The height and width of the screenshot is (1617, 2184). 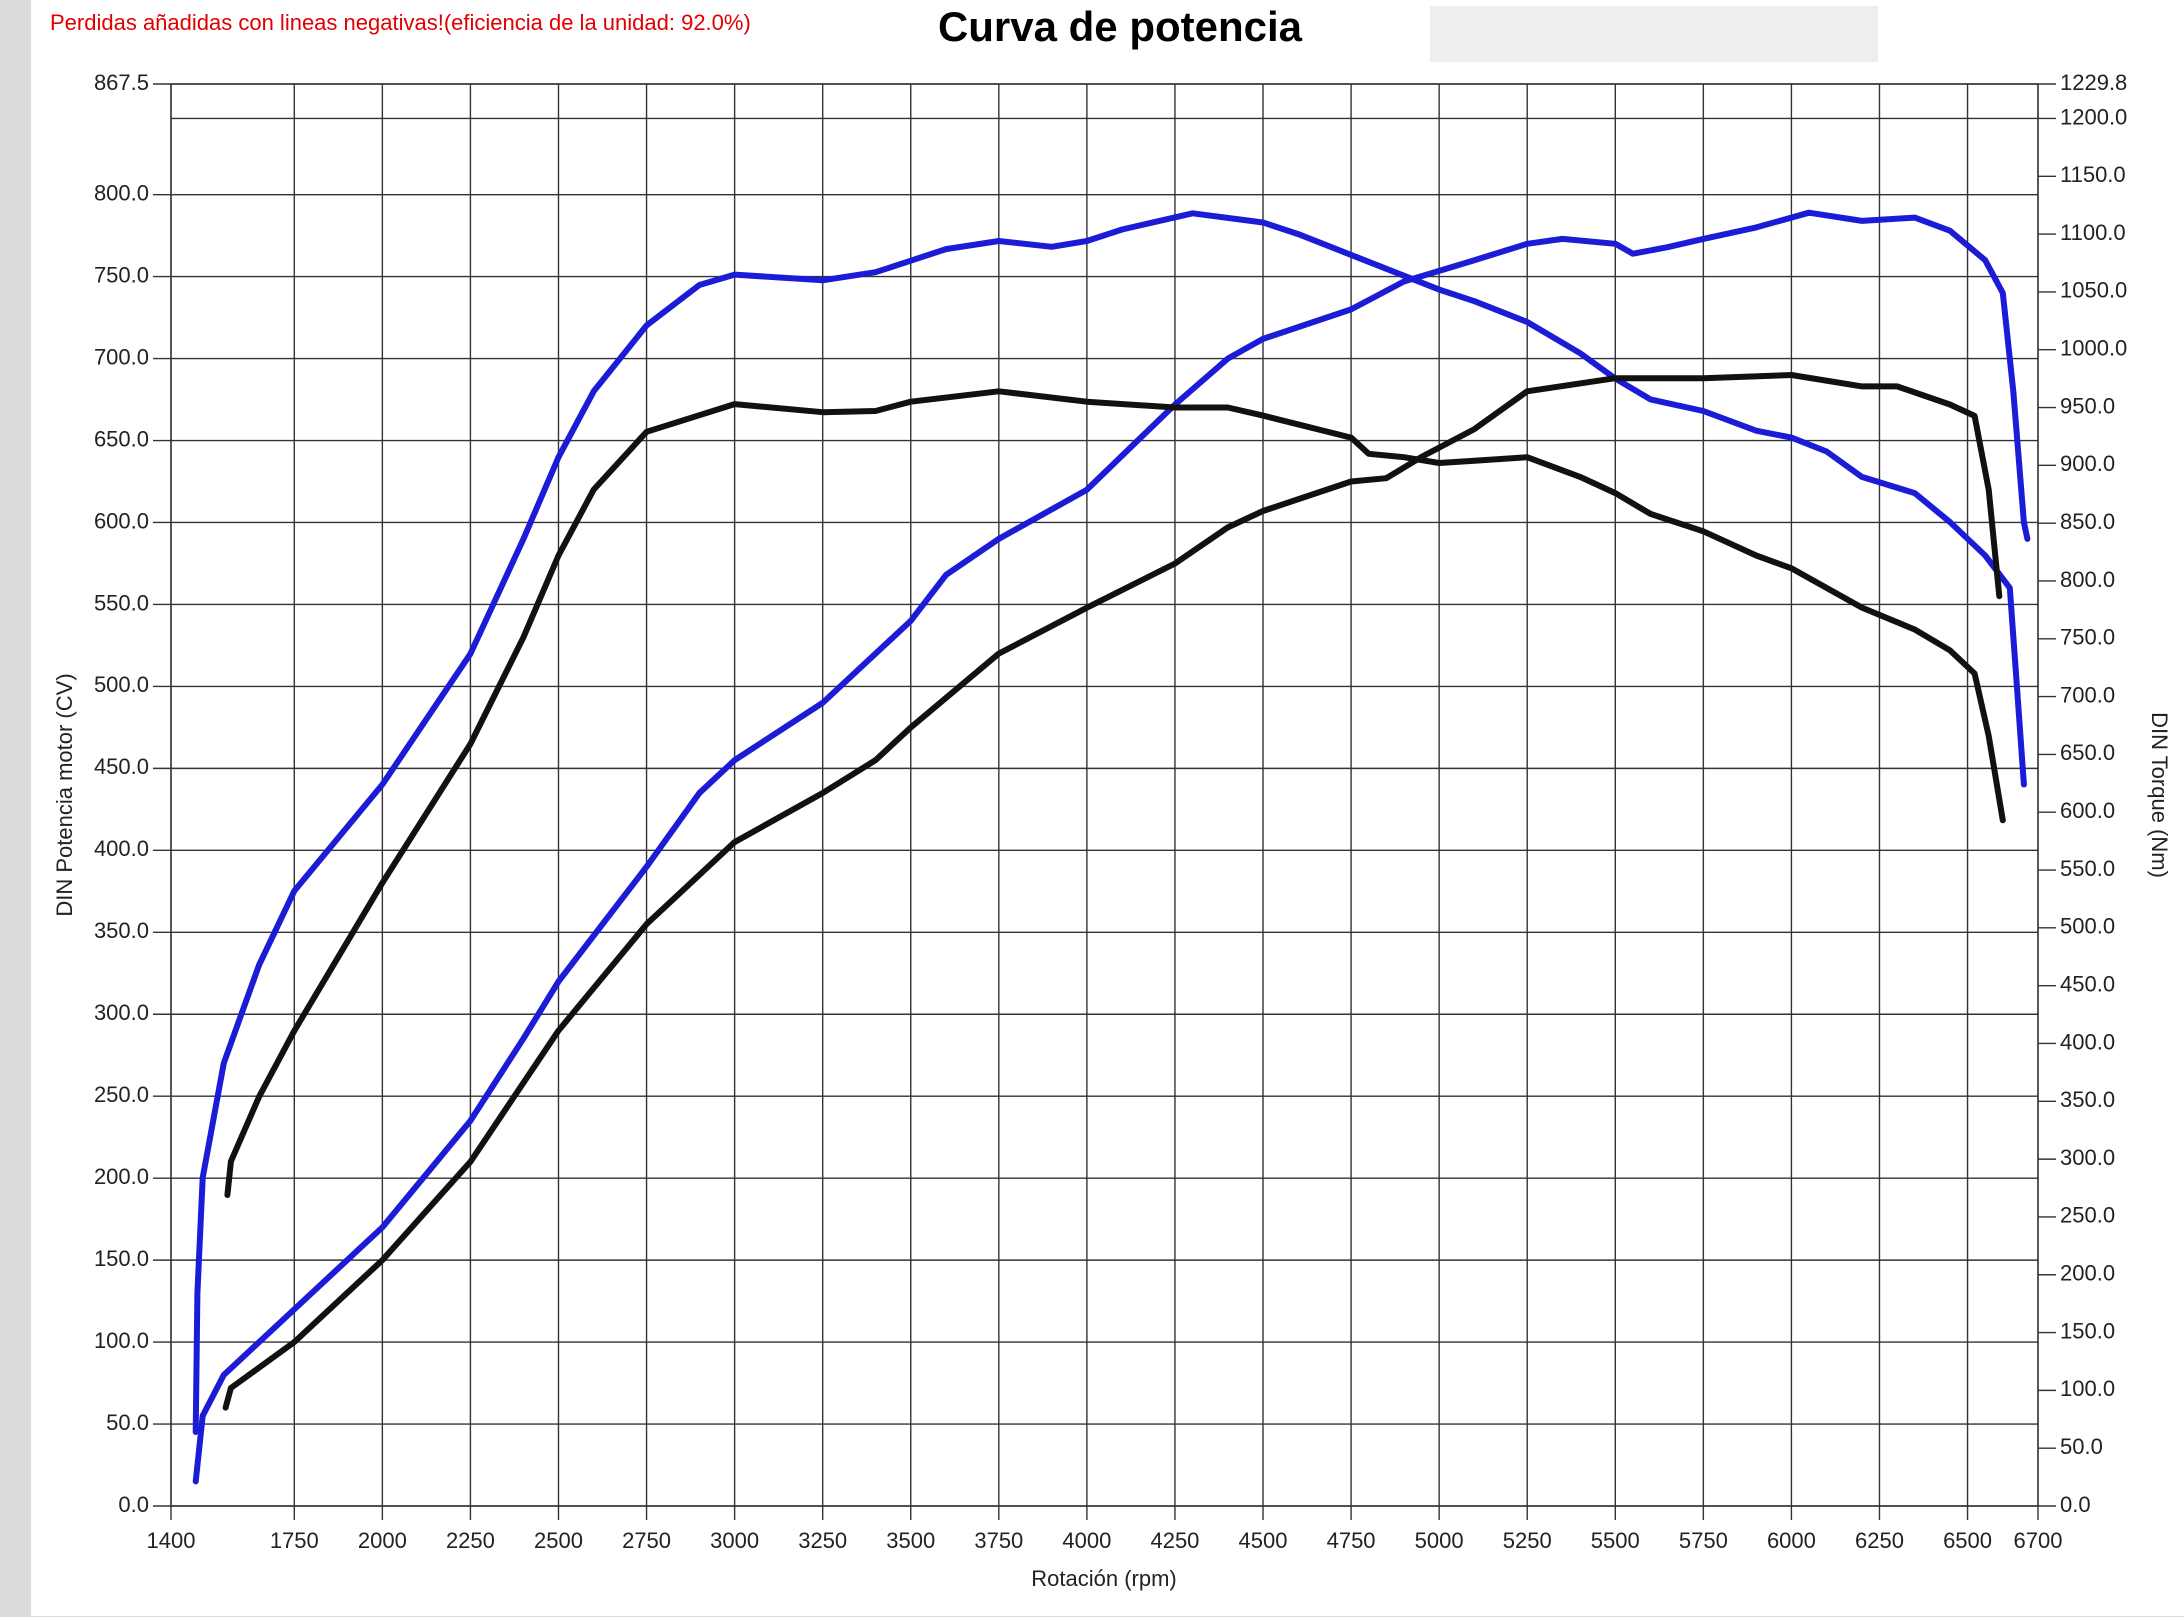 What do you see at coordinates (171, 1540) in the screenshot?
I see `x-tick-label: 1400` at bounding box center [171, 1540].